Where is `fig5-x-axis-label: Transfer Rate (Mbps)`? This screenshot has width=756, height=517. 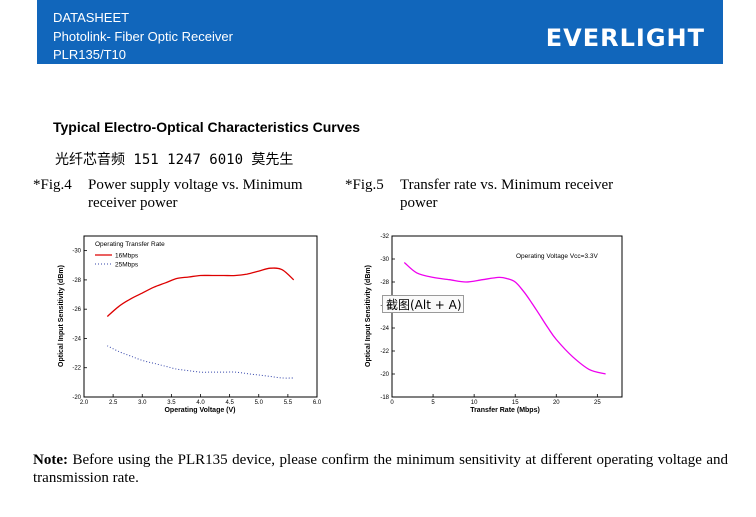
fig5-x-axis-label: Transfer Rate (Mbps) is located at coordinates (505, 410).